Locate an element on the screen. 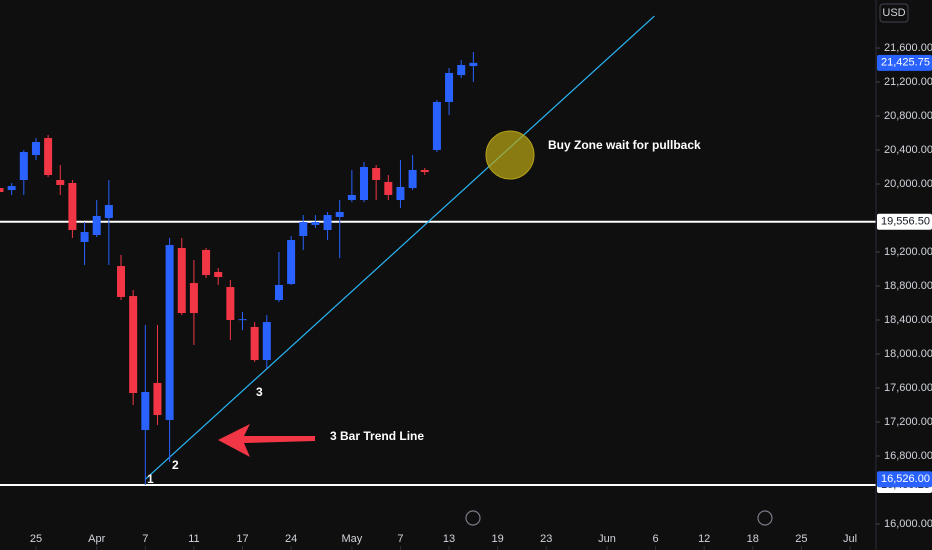 The width and height of the screenshot is (932, 550). y-tick-label: 18,400.00 is located at coordinates (908, 320).